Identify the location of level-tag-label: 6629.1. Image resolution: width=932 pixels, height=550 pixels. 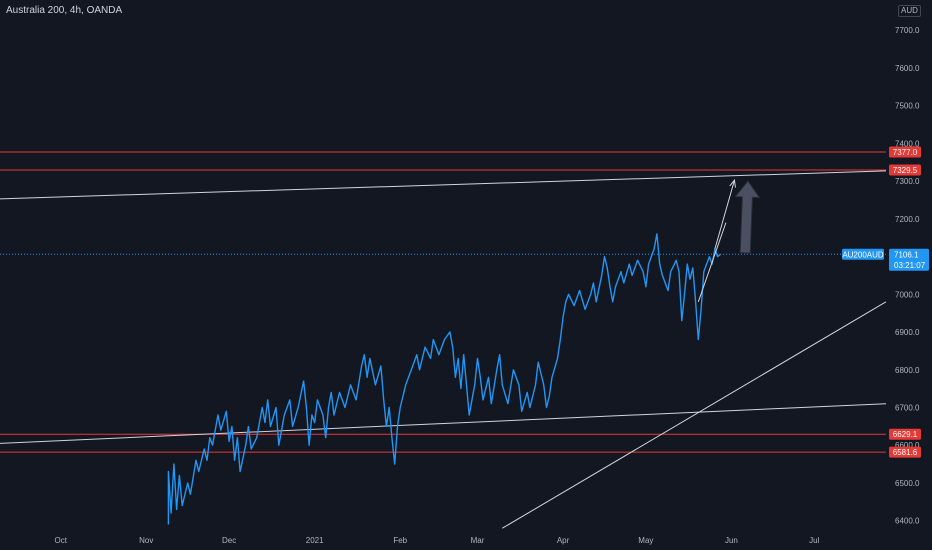
(905, 434).